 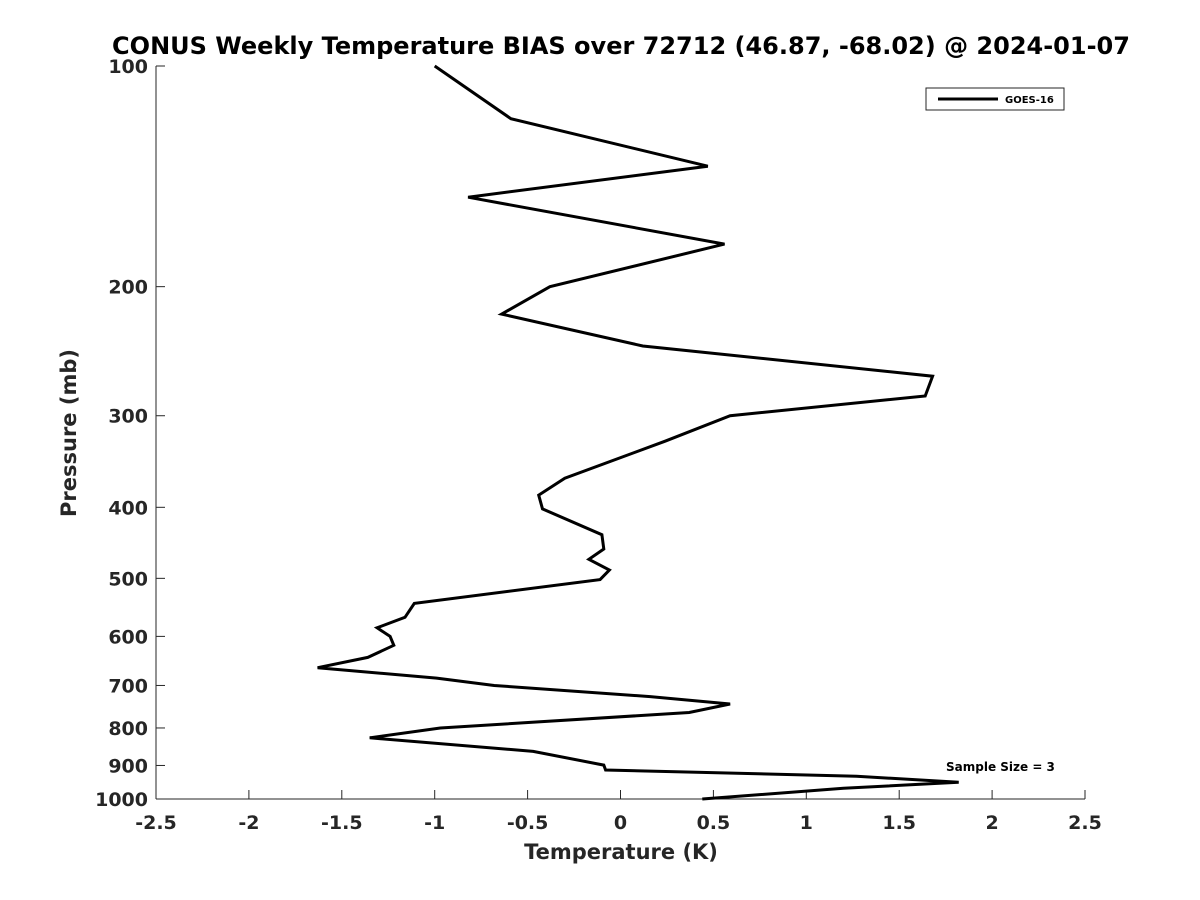 I want to click on x-tick-label: 1, so click(x=806, y=823).